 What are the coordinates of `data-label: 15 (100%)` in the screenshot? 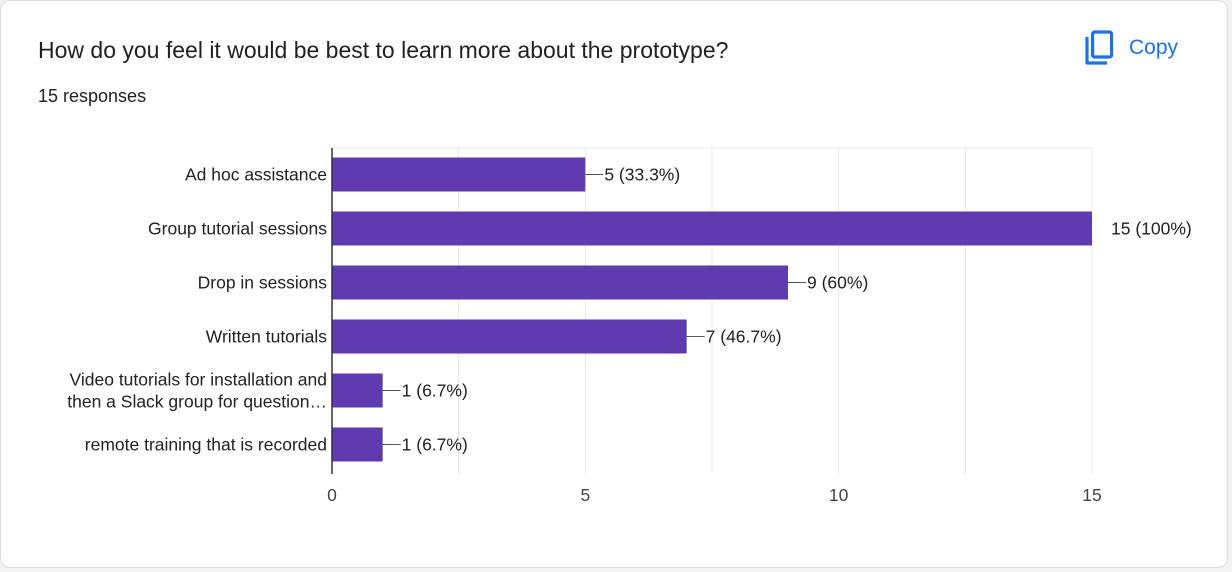 It's located at (1151, 229).